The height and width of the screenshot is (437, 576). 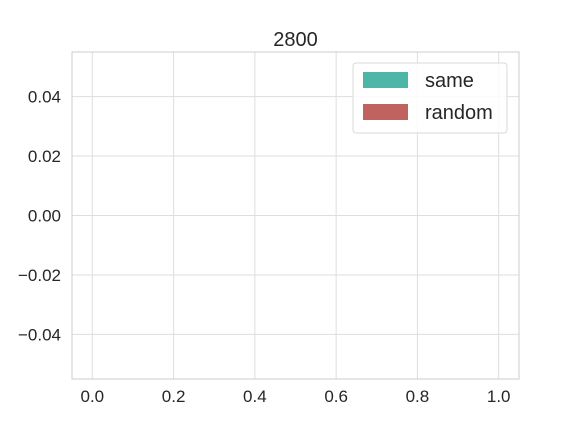 What do you see at coordinates (295, 40) in the screenshot?
I see `chart-title: 2800` at bounding box center [295, 40].